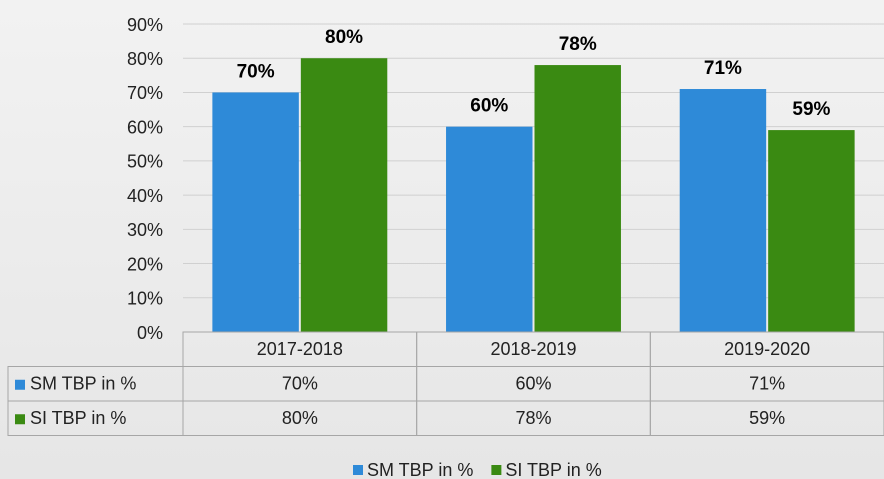 The height and width of the screenshot is (479, 884). I want to click on x-tick-label: 2019-2020, so click(767, 349).